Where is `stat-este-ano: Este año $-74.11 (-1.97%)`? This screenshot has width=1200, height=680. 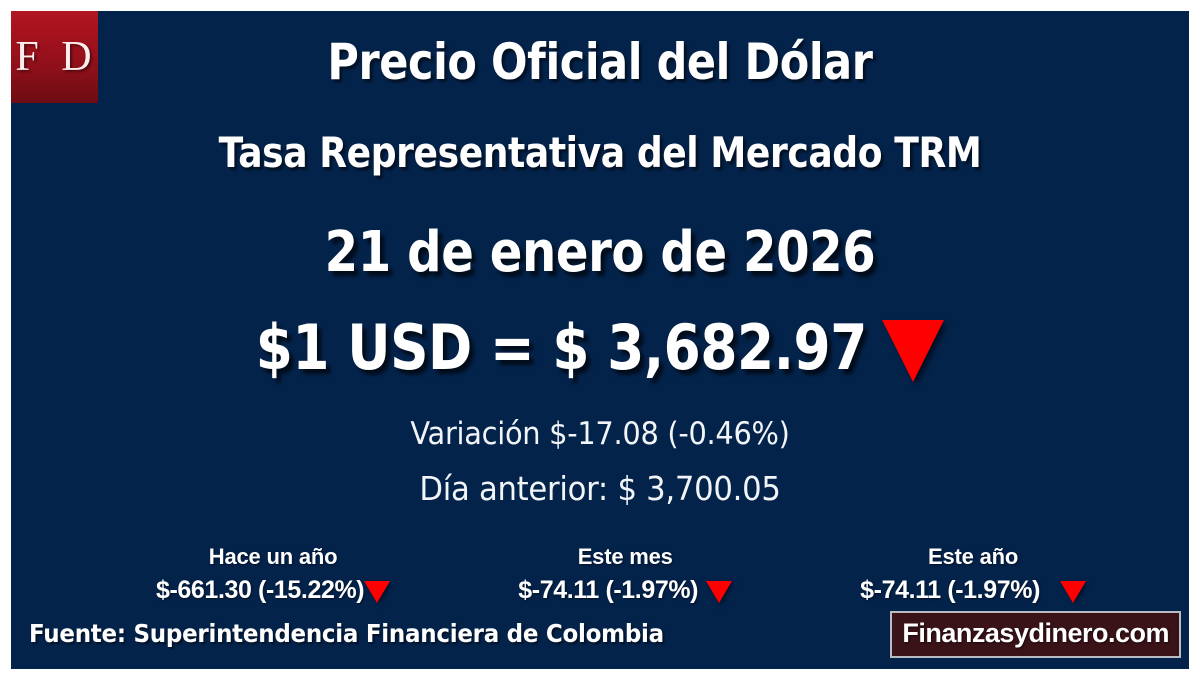 stat-este-ano: Este año $-74.11 (-1.97%) is located at coordinates (973, 574).